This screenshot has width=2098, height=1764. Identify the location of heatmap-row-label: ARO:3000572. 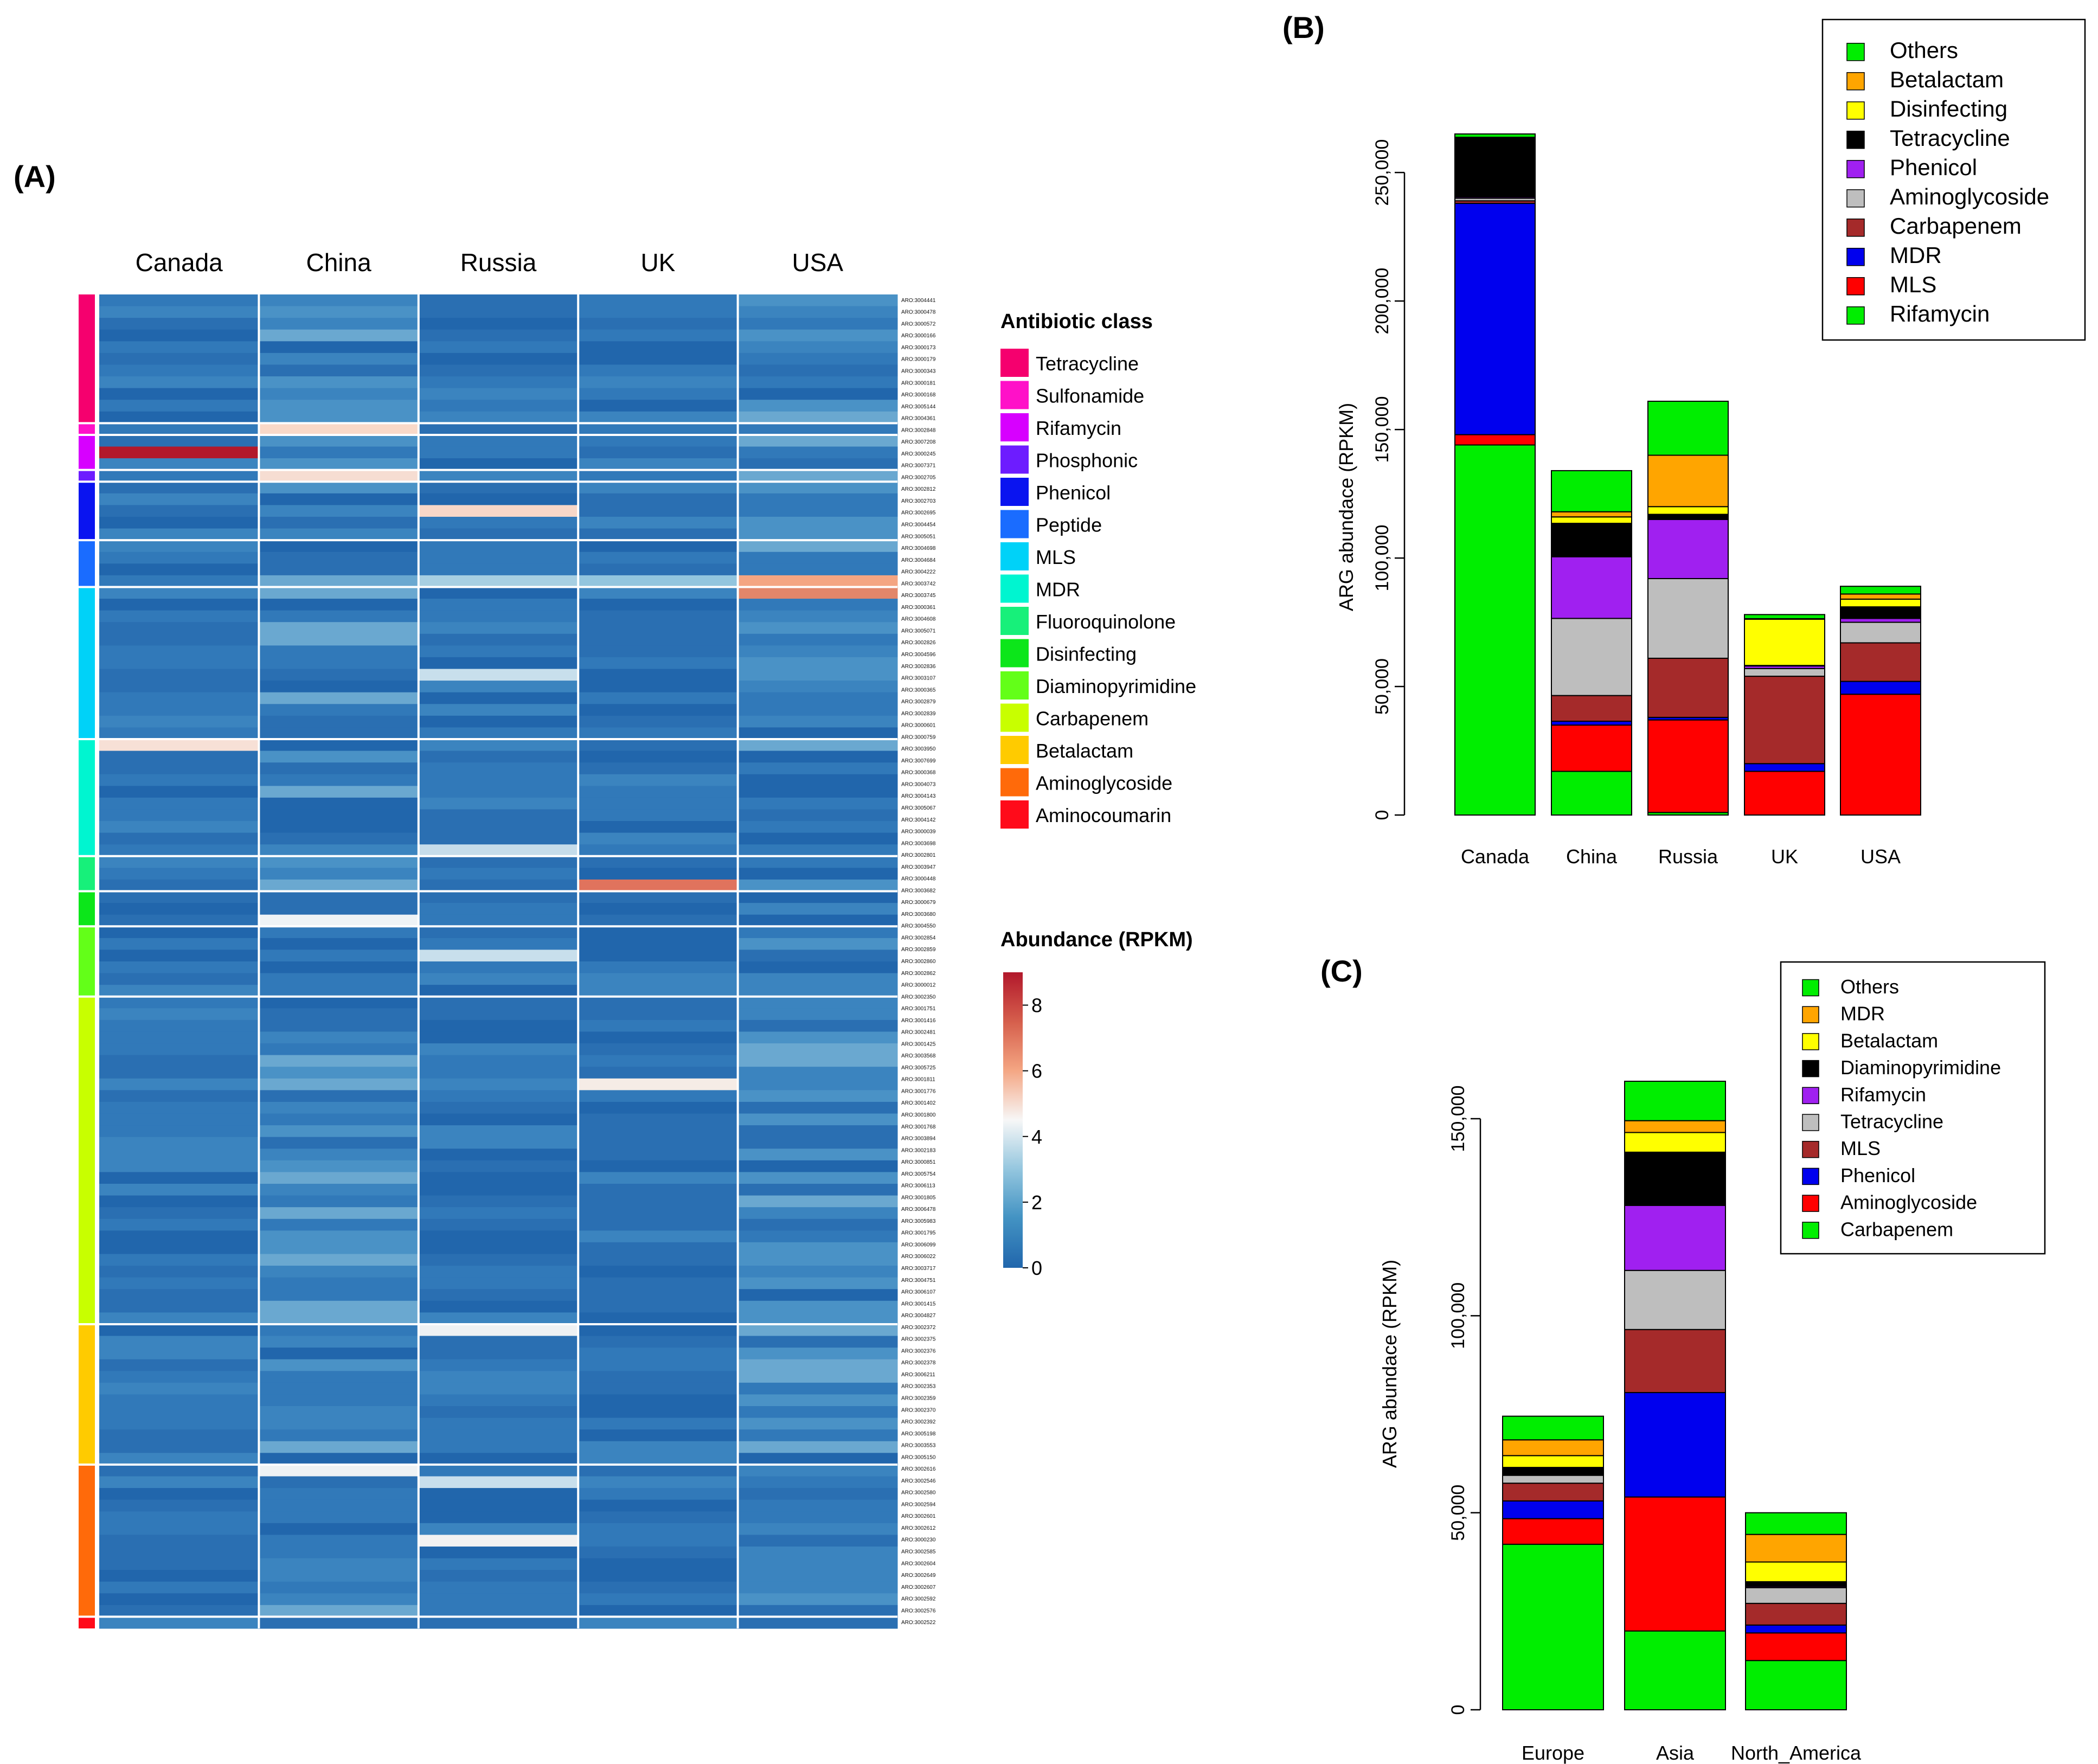
(918, 324).